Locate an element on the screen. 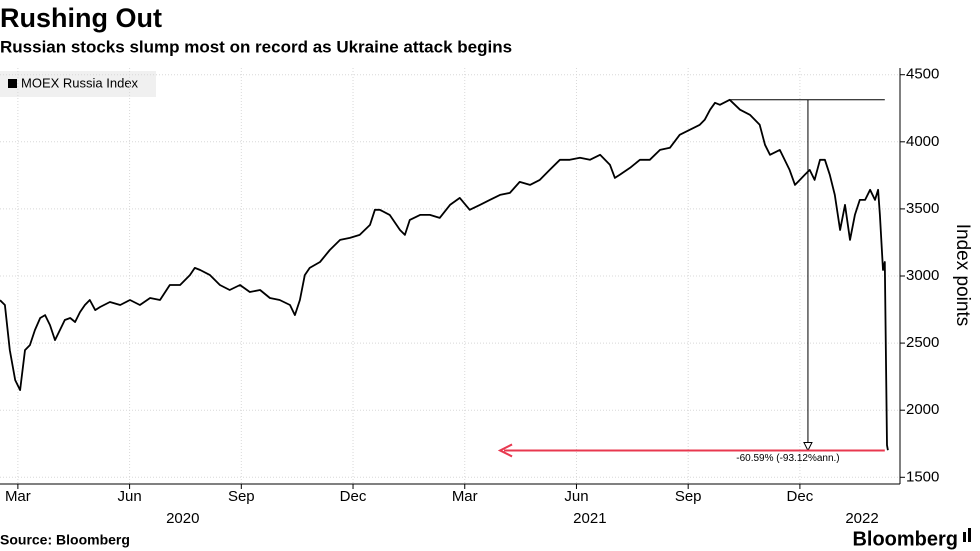 This screenshot has width=980, height=551. annotation-arrow-head is located at coordinates (505, 450).